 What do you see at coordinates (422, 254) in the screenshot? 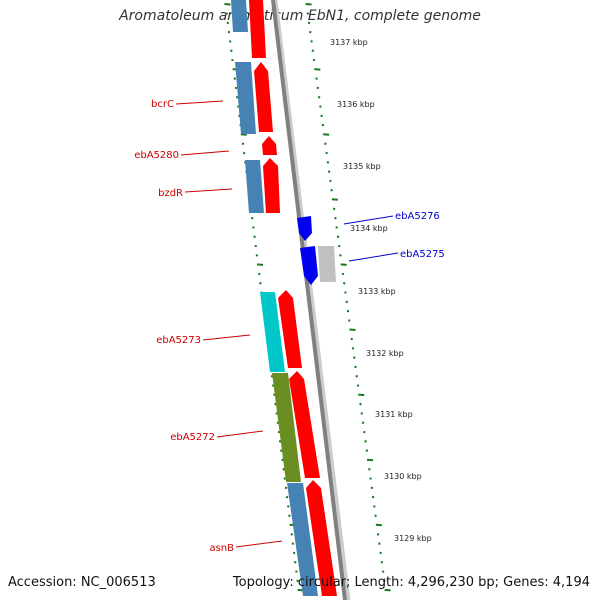
I see `gene-label-eba5275: ebA5275` at bounding box center [422, 254].